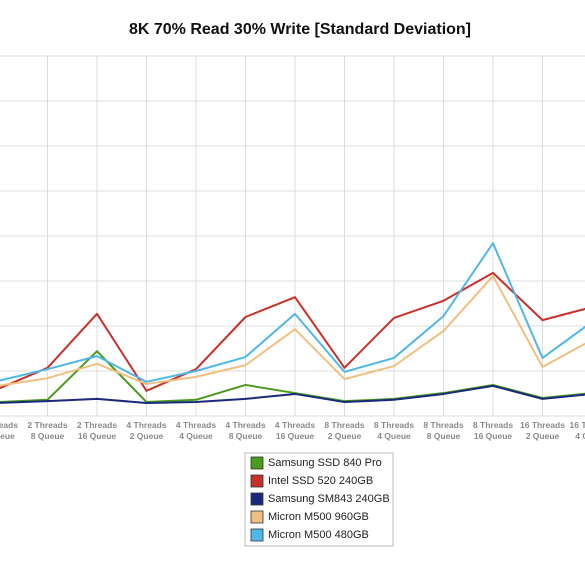 This screenshot has height=568, width=585. I want to click on x-tick-label: 8 Threads 8 Queue, so click(443, 430).